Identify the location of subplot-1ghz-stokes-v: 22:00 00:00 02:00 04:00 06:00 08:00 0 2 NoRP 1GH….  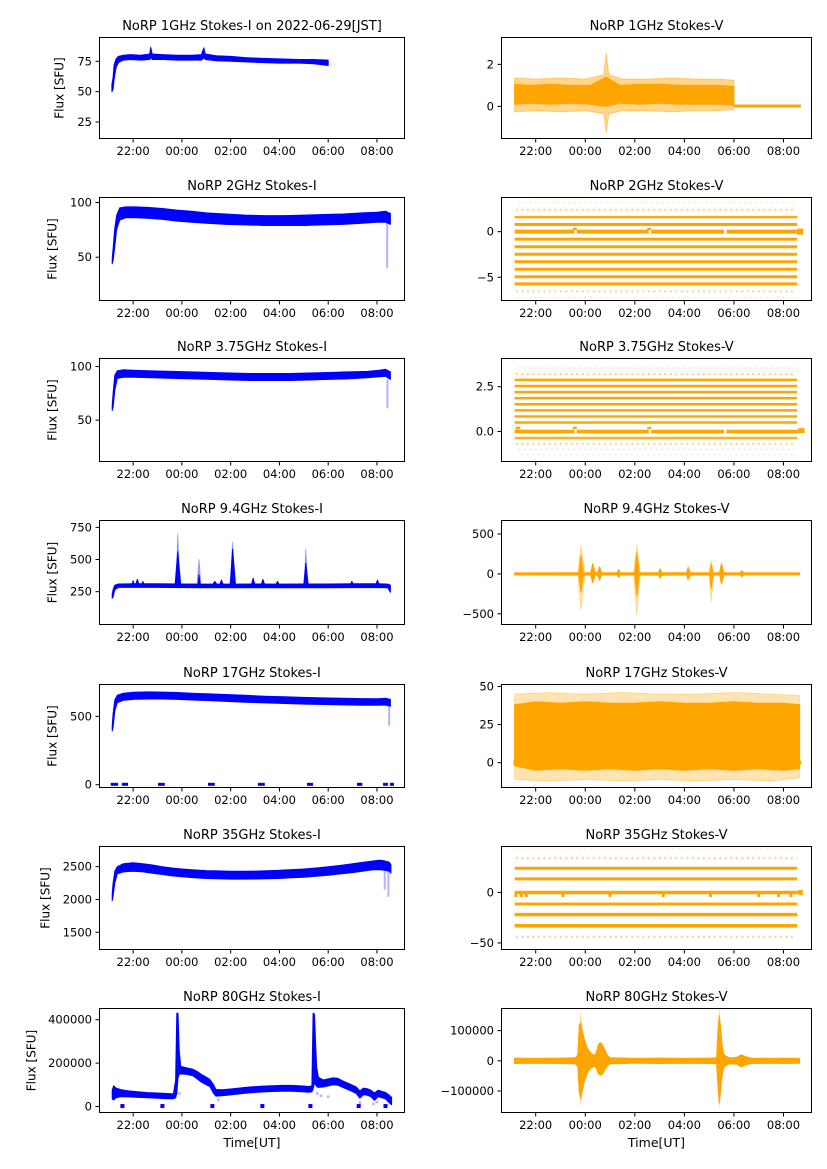
(649, 88).